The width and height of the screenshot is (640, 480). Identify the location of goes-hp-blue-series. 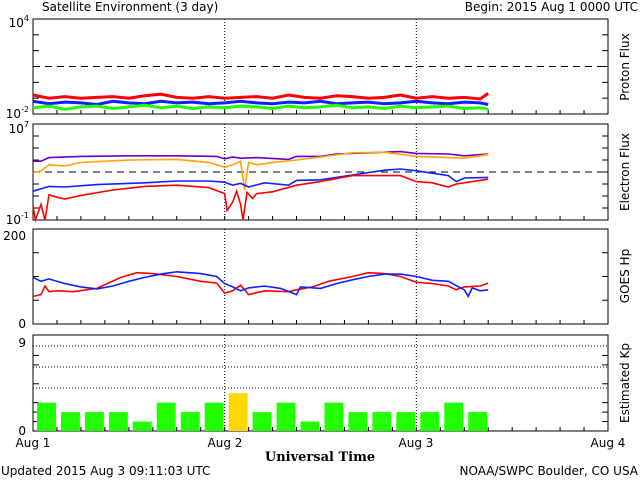
(260, 284).